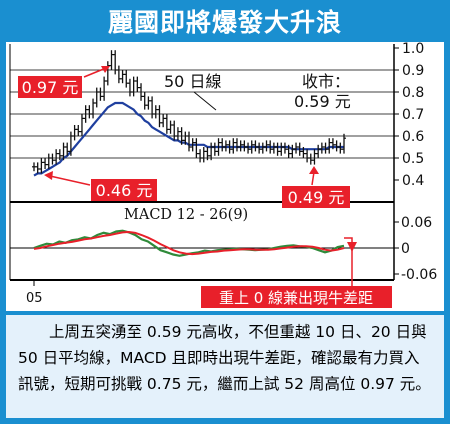 The image size is (450, 424). What do you see at coordinates (95, 72) in the screenshot?
I see `high-arrow-line` at bounding box center [95, 72].